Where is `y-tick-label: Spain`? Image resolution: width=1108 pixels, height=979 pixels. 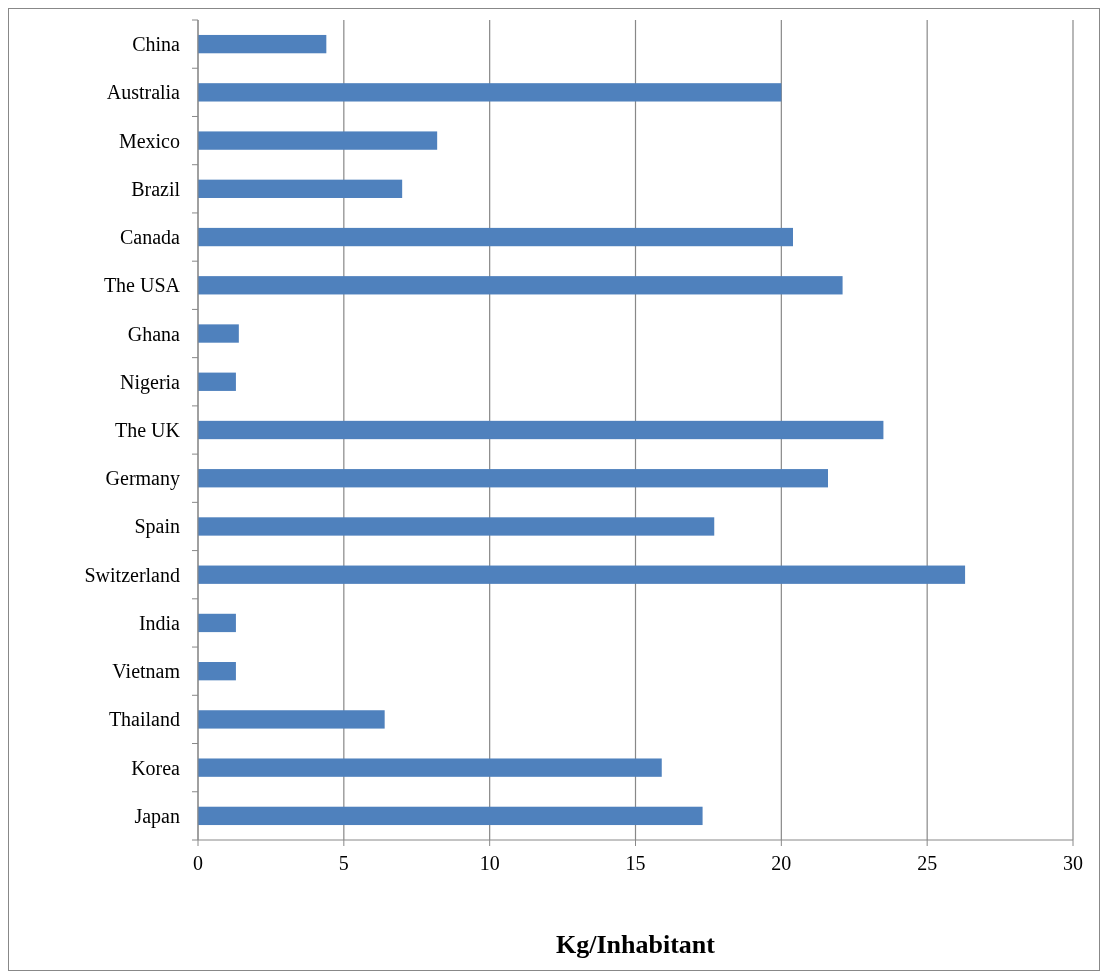
y-tick-label: Spain is located at coordinates (157, 527).